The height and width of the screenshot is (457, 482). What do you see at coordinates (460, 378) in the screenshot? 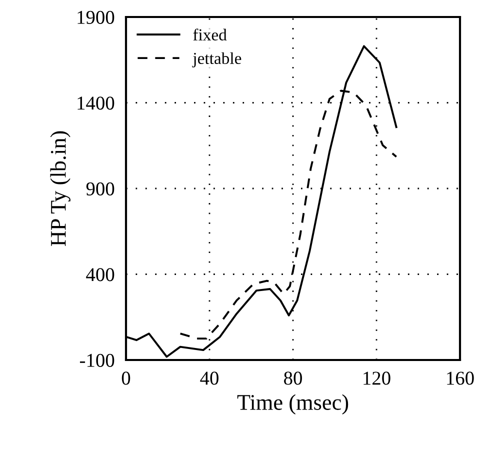
I see `x-tick-label: 160` at bounding box center [460, 378].